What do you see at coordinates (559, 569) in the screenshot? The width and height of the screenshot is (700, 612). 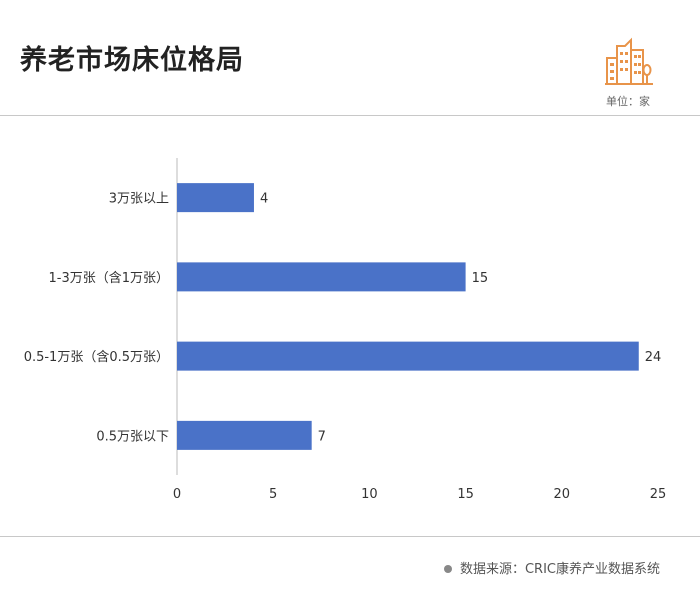 I see `source-text: 数据来源：CRIC康养产业数据系统` at bounding box center [559, 569].